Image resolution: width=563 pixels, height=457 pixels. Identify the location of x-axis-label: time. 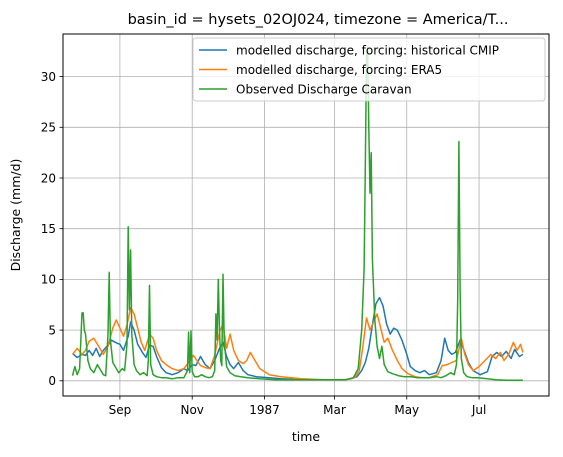
(306, 436).